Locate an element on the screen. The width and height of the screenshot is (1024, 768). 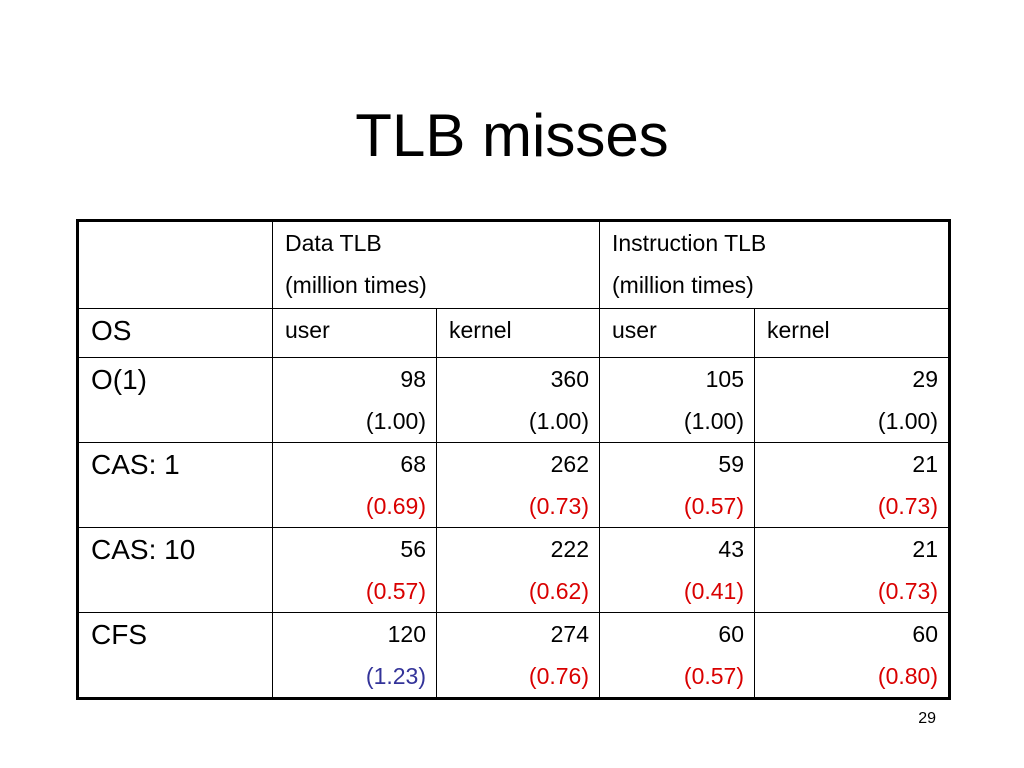
miss-count: 56 is located at coordinates (413, 549).